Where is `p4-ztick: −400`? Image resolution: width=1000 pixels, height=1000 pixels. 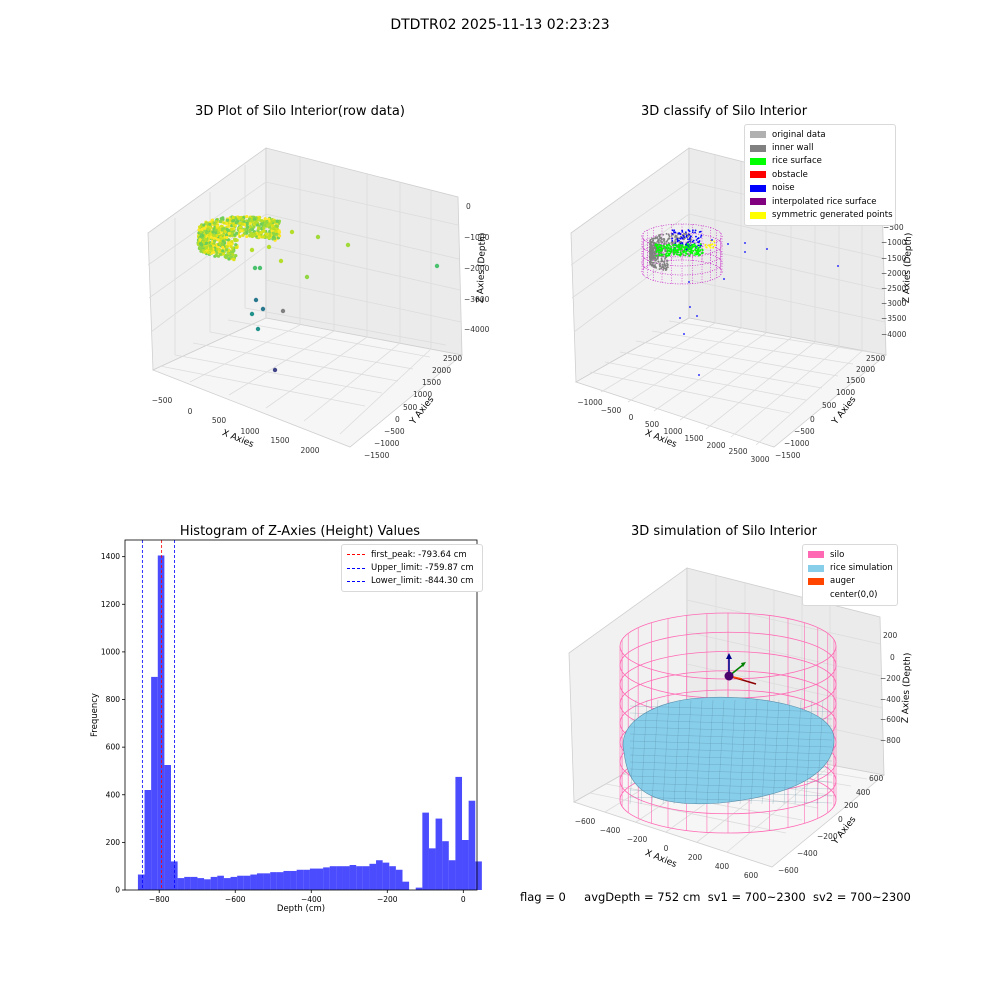 p4-ztick: −400 is located at coordinates (890, 699).